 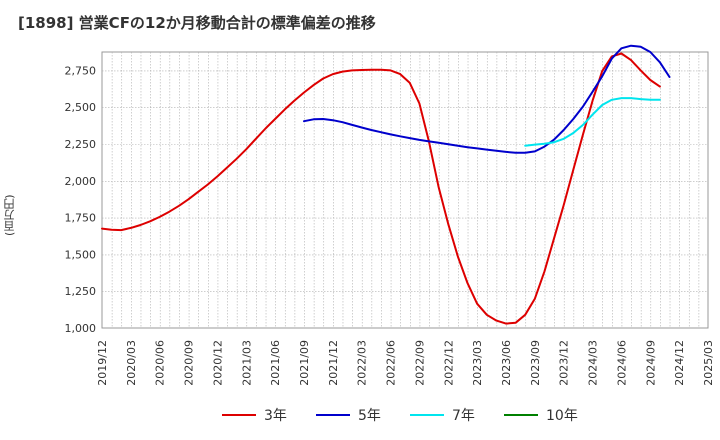 What do you see at coordinates (81, 181) in the screenshot?
I see `y-tick-label: 2,000` at bounding box center [81, 181].